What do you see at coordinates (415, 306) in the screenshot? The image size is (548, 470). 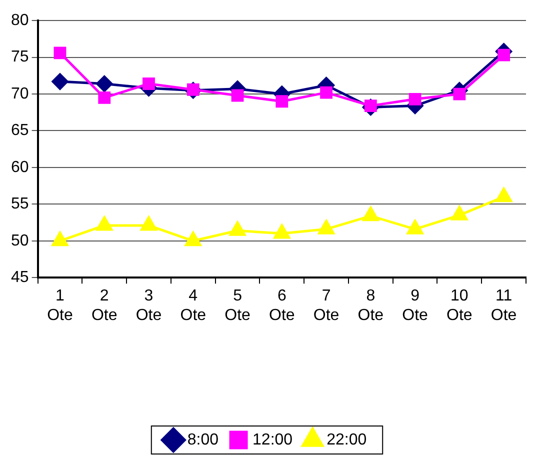 I see `x-tick-label: 9 Ote` at bounding box center [415, 306].